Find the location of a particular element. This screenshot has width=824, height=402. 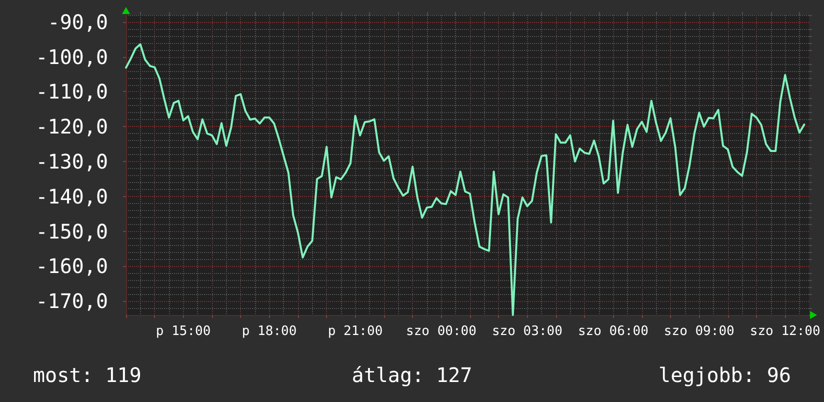

y-tick-label: -140,0 is located at coordinates (72, 196).